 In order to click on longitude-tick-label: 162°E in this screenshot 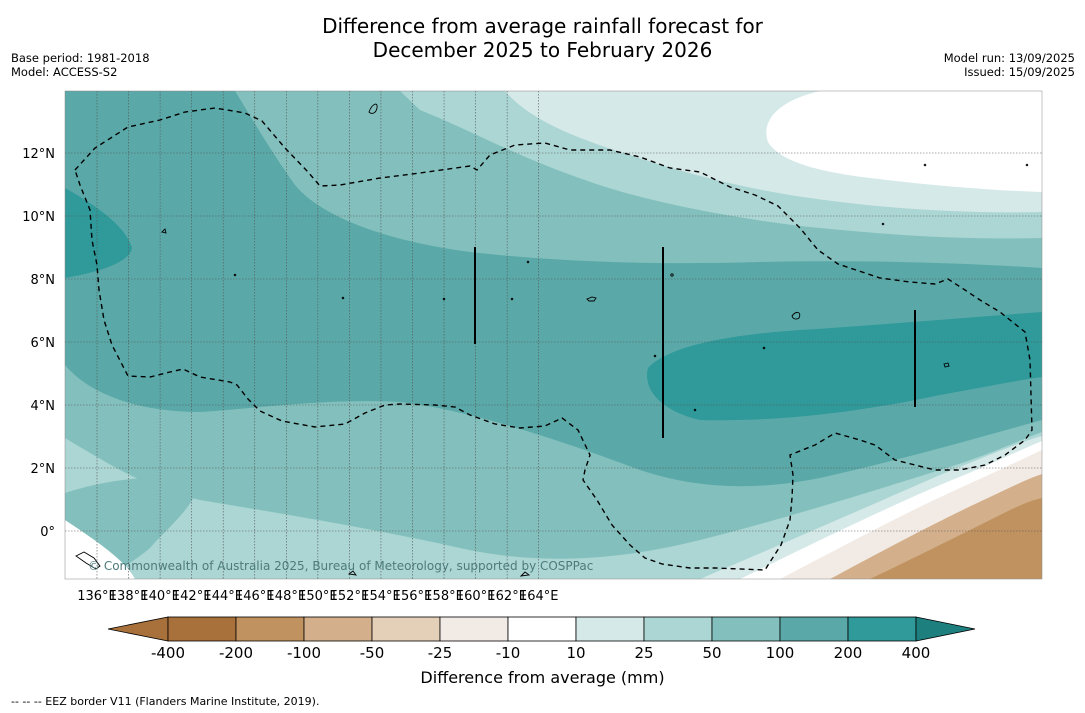, I will do `click(507, 596)`.